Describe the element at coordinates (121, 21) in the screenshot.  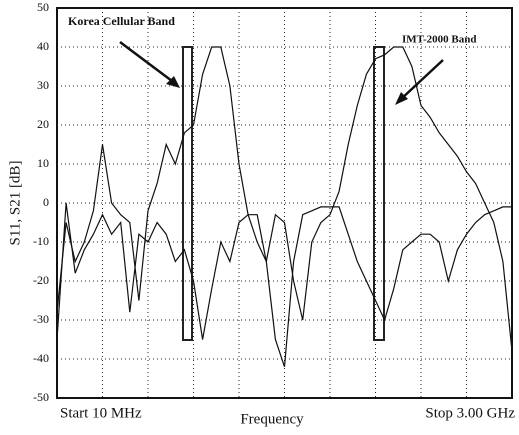
I see `annotation: Korea Cellular Band` at that location.